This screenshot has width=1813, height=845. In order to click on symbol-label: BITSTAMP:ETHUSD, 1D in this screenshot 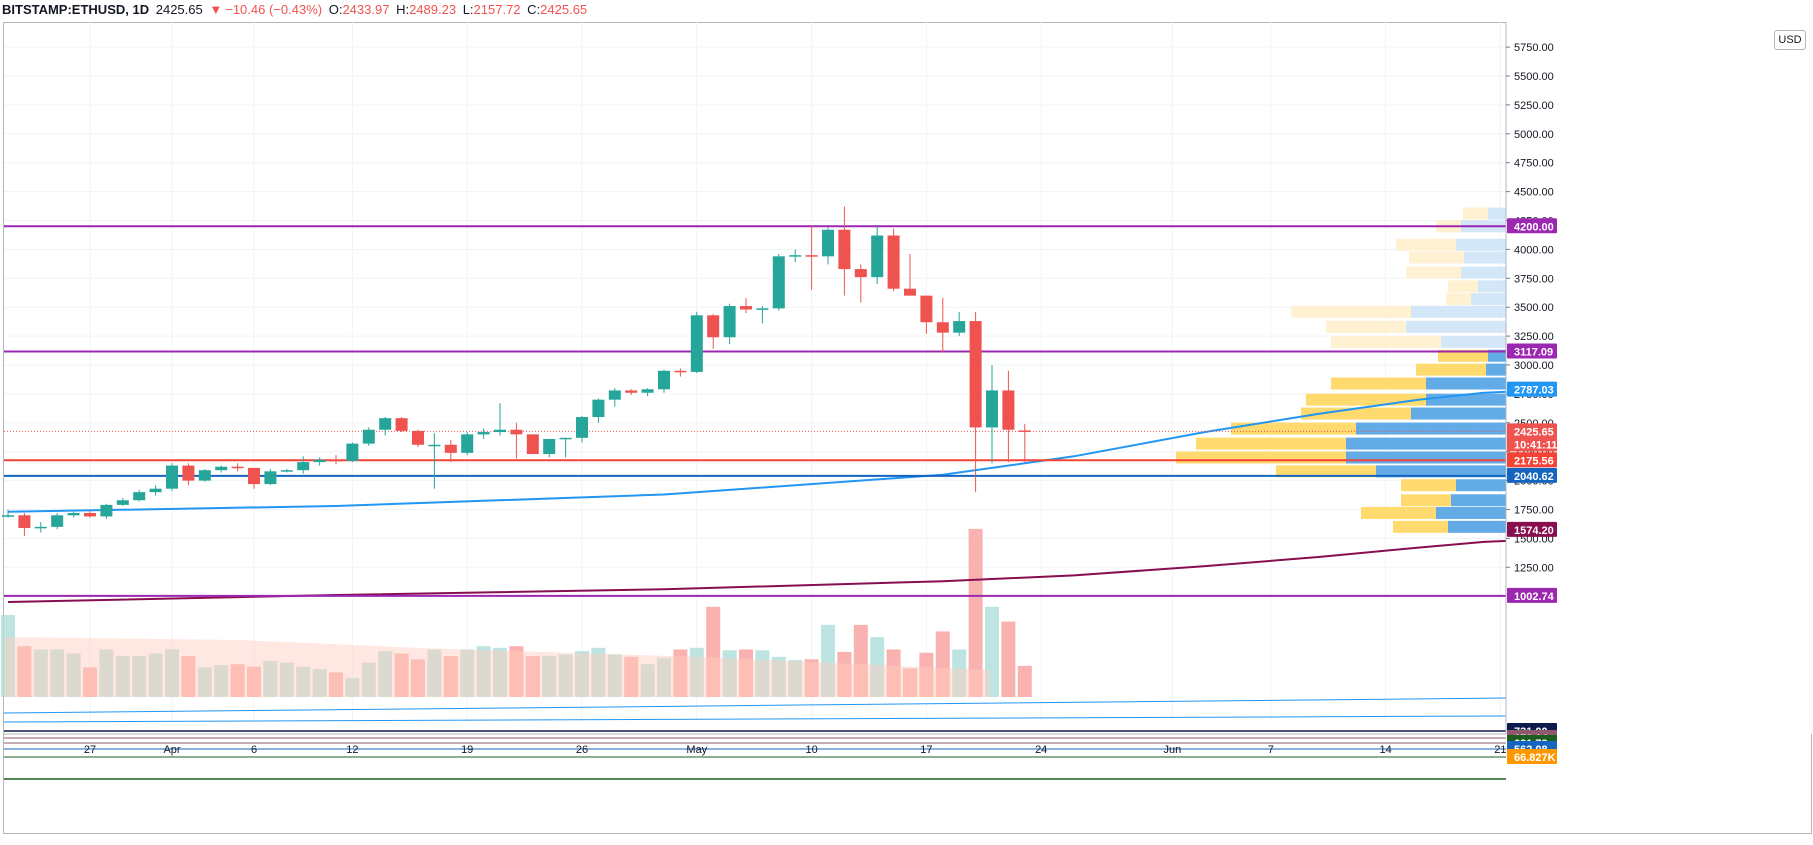, I will do `click(76, 9)`.